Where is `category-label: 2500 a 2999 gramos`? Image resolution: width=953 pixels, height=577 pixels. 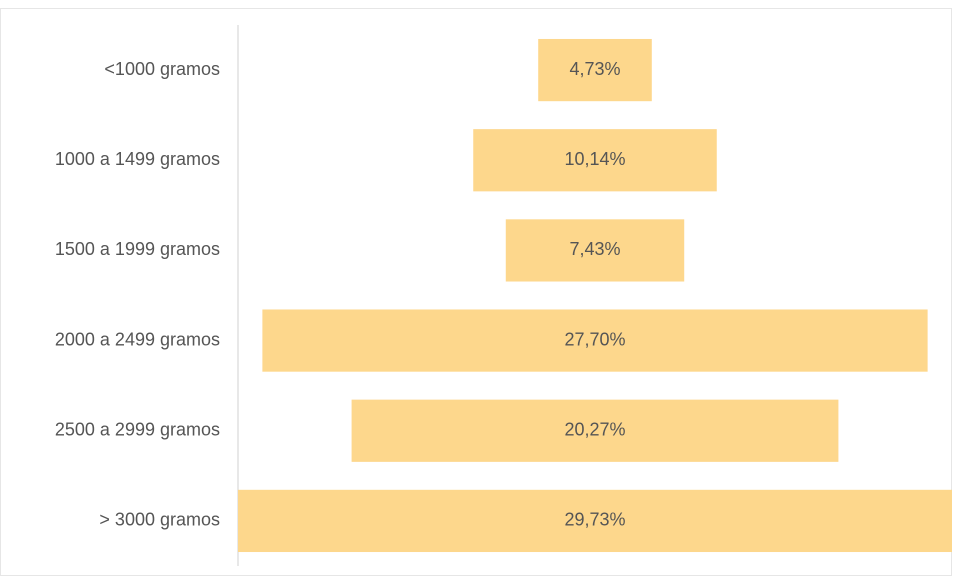
category-label: 2500 a 2999 gramos is located at coordinates (137, 430).